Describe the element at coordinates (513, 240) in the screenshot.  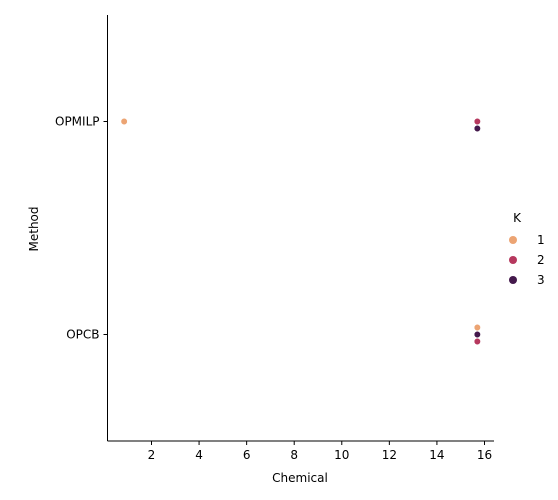
I see `legend-marker-k1` at that location.